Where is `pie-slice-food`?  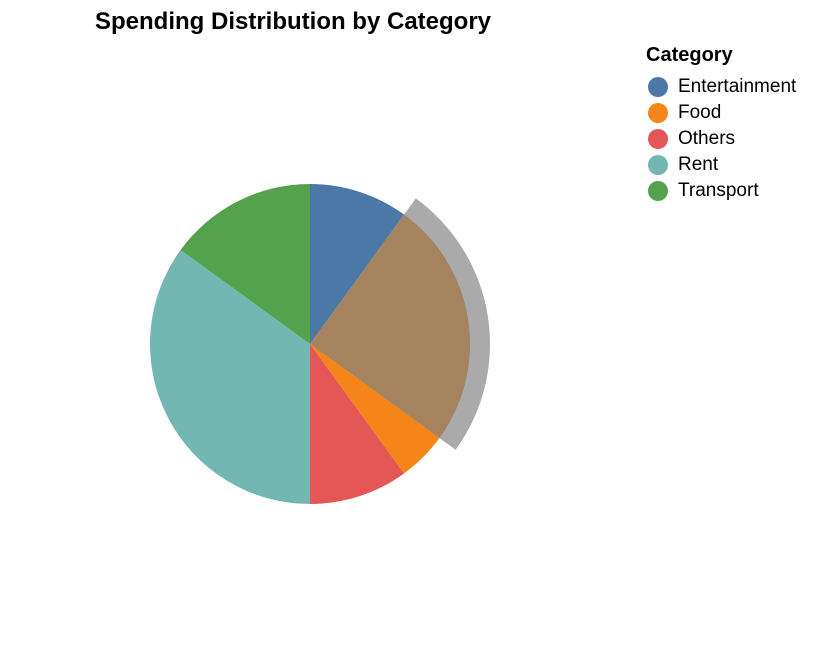
pie-slice-food is located at coordinates (375, 409).